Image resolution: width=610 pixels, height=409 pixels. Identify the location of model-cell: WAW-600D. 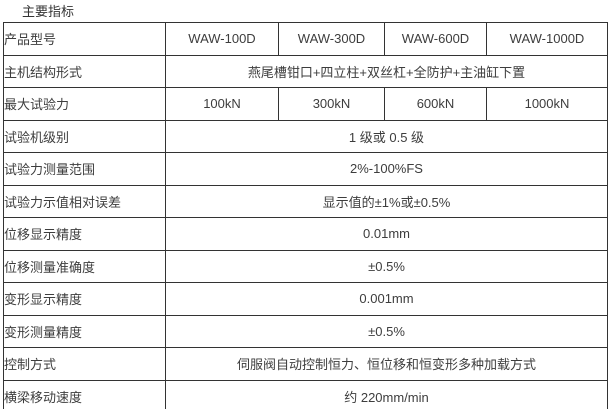
(435, 39).